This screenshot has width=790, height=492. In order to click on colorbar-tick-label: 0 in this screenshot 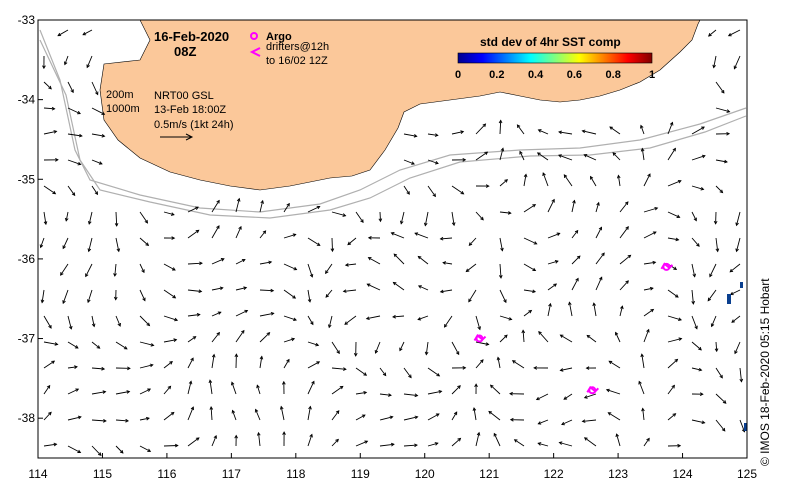, I will do `click(458, 75)`.